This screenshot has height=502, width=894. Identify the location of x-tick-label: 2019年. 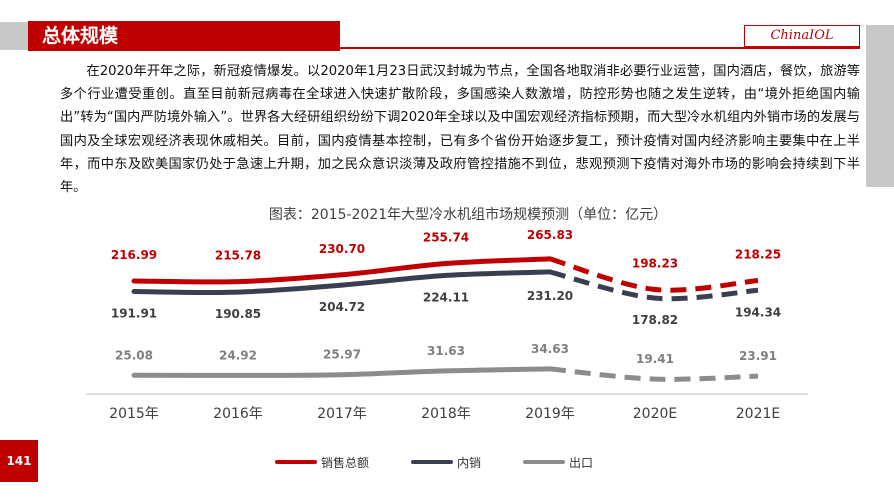
(550, 414).